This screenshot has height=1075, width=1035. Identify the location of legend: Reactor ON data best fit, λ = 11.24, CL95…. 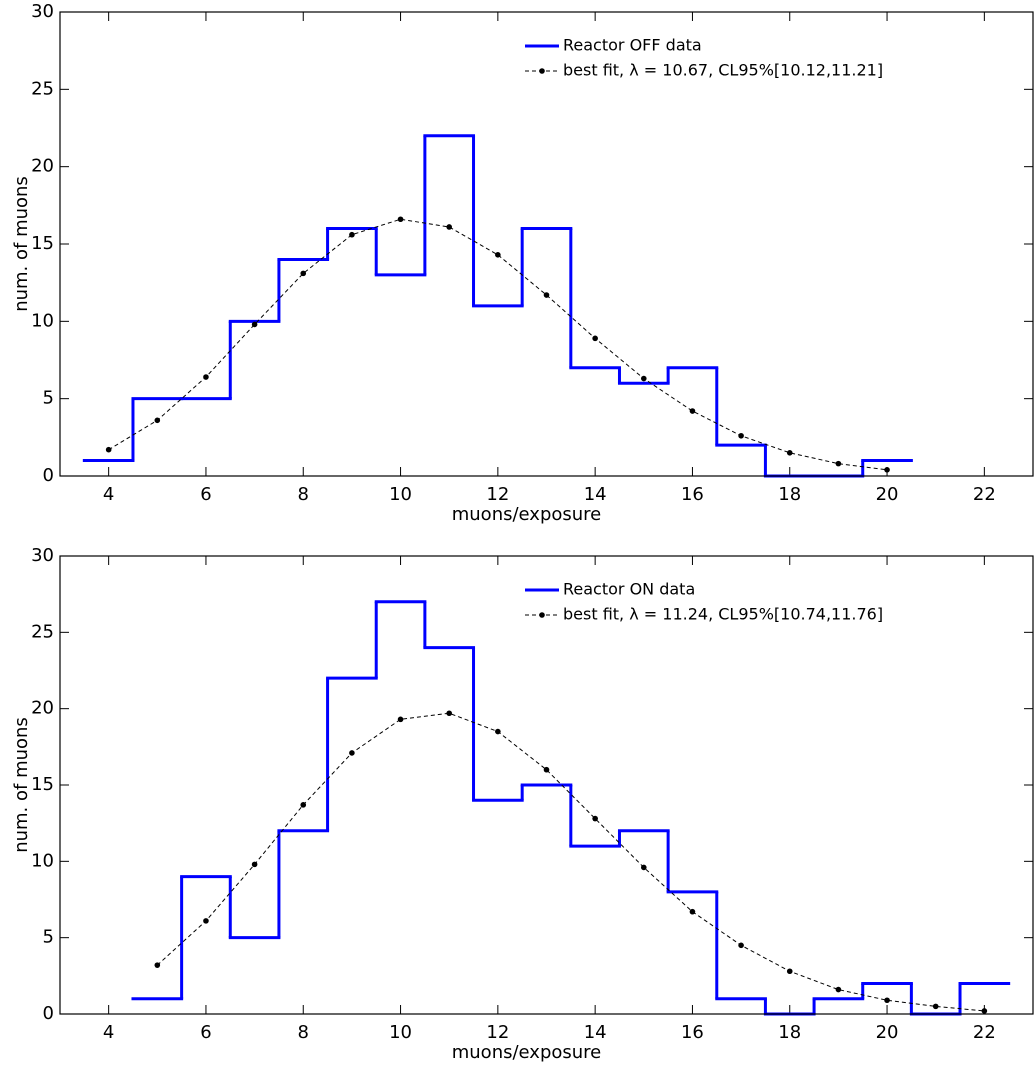
(704, 602).